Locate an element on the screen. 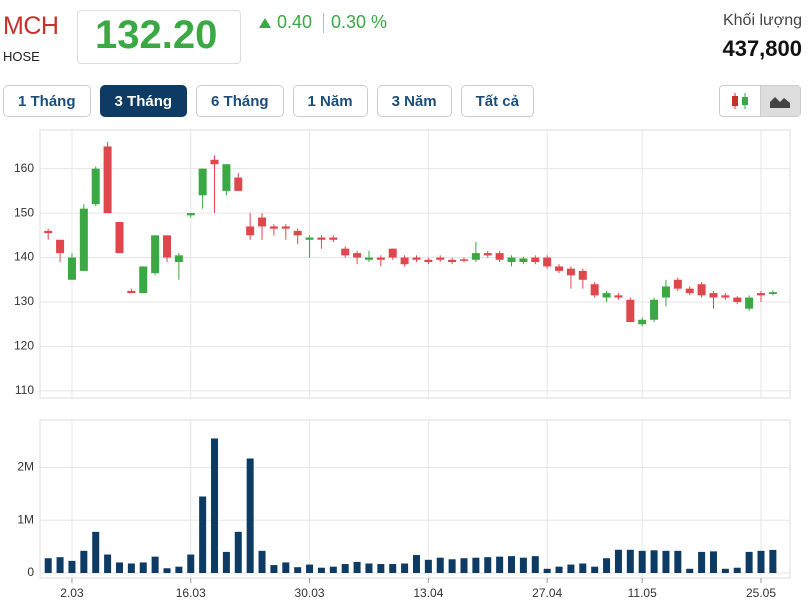 Image resolution: width=809 pixels, height=606 pixels. range-buttons: 1 Tháng 3 Tháng 6 Tháng 1 Năm 3 Năm Tất cả is located at coordinates (268, 101).